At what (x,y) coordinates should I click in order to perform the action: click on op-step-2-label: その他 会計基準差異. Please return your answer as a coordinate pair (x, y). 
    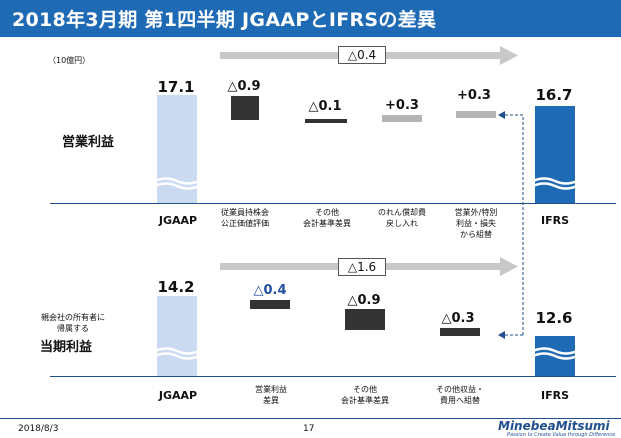
    Looking at the image, I should click on (327, 218).